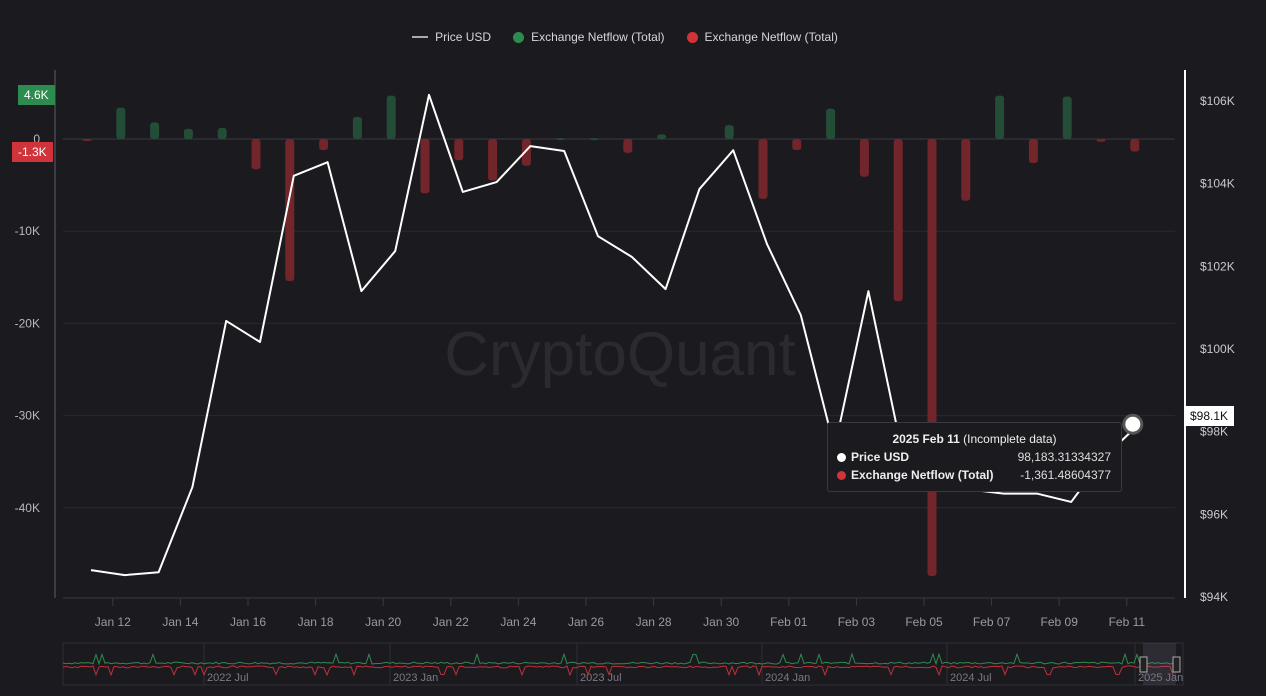 The image size is (1266, 696). What do you see at coordinates (1217, 101) in the screenshot?
I see `right-axis-tick: $106K` at bounding box center [1217, 101].